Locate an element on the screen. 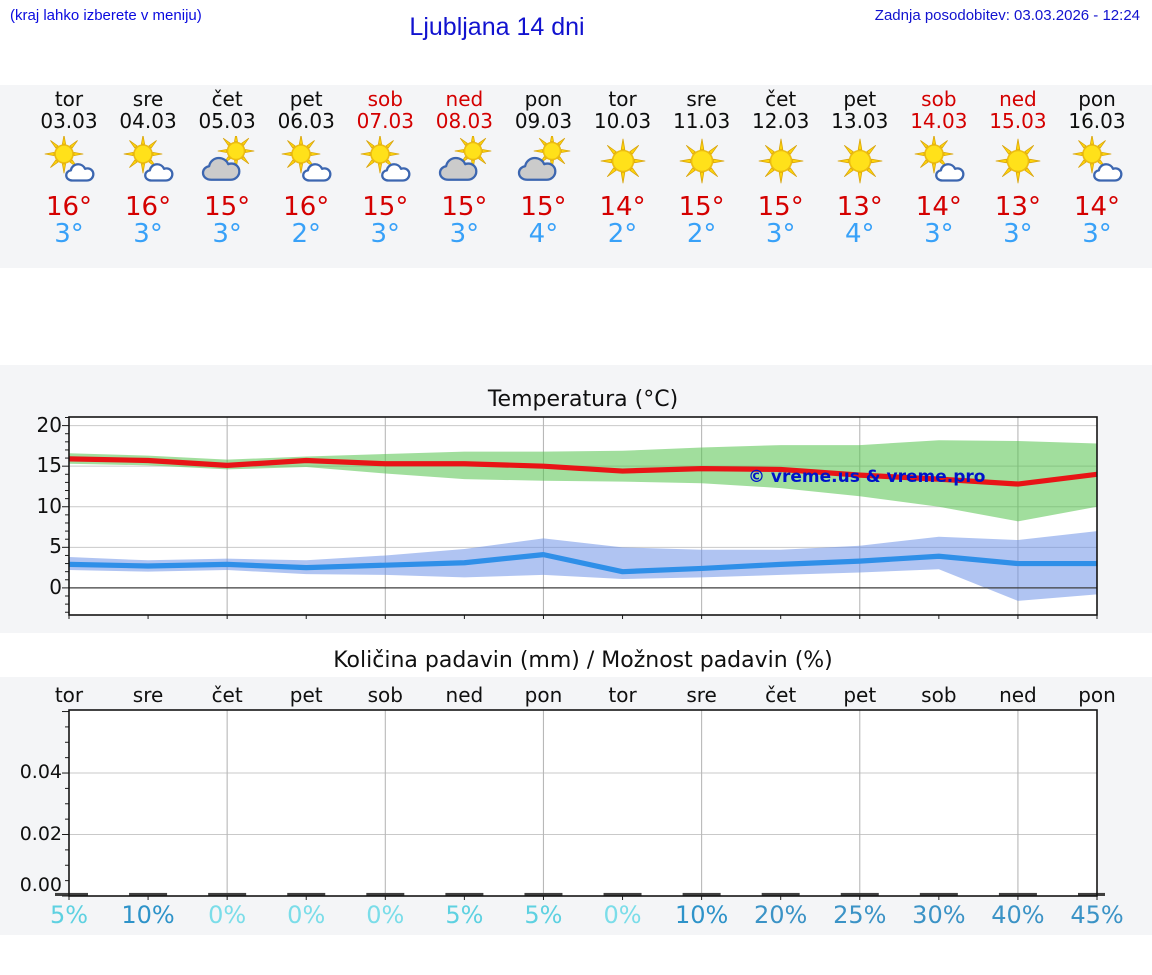  day-column: ned 08.03 15° 3° is located at coordinates (464, 176).